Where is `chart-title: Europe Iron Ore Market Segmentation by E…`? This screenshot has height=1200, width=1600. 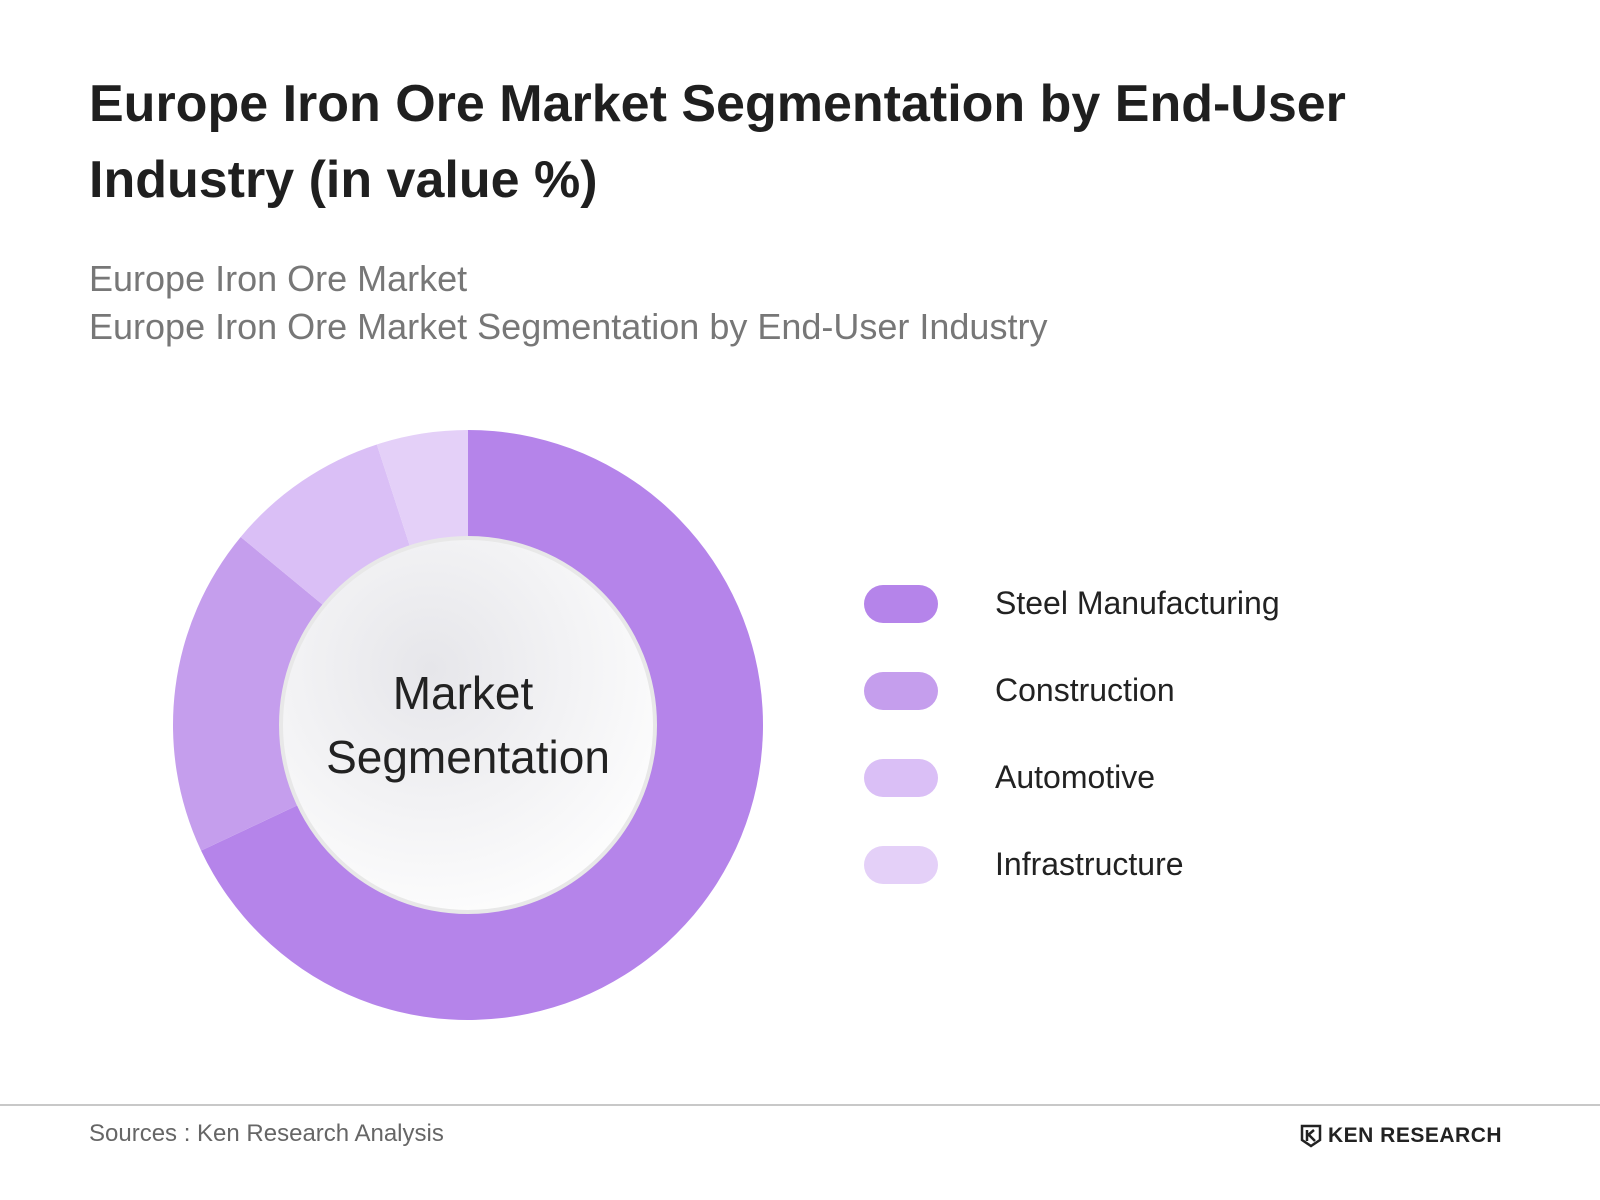 chart-title: Europe Iron Ore Market Segmentation by E… is located at coordinates (717, 142).